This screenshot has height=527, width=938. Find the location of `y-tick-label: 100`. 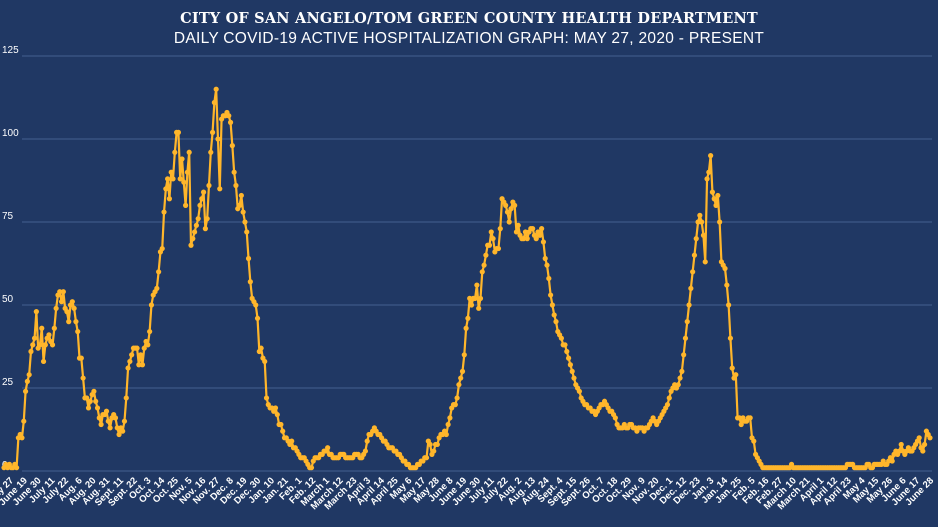

y-tick-label: 100 is located at coordinates (10, 133).